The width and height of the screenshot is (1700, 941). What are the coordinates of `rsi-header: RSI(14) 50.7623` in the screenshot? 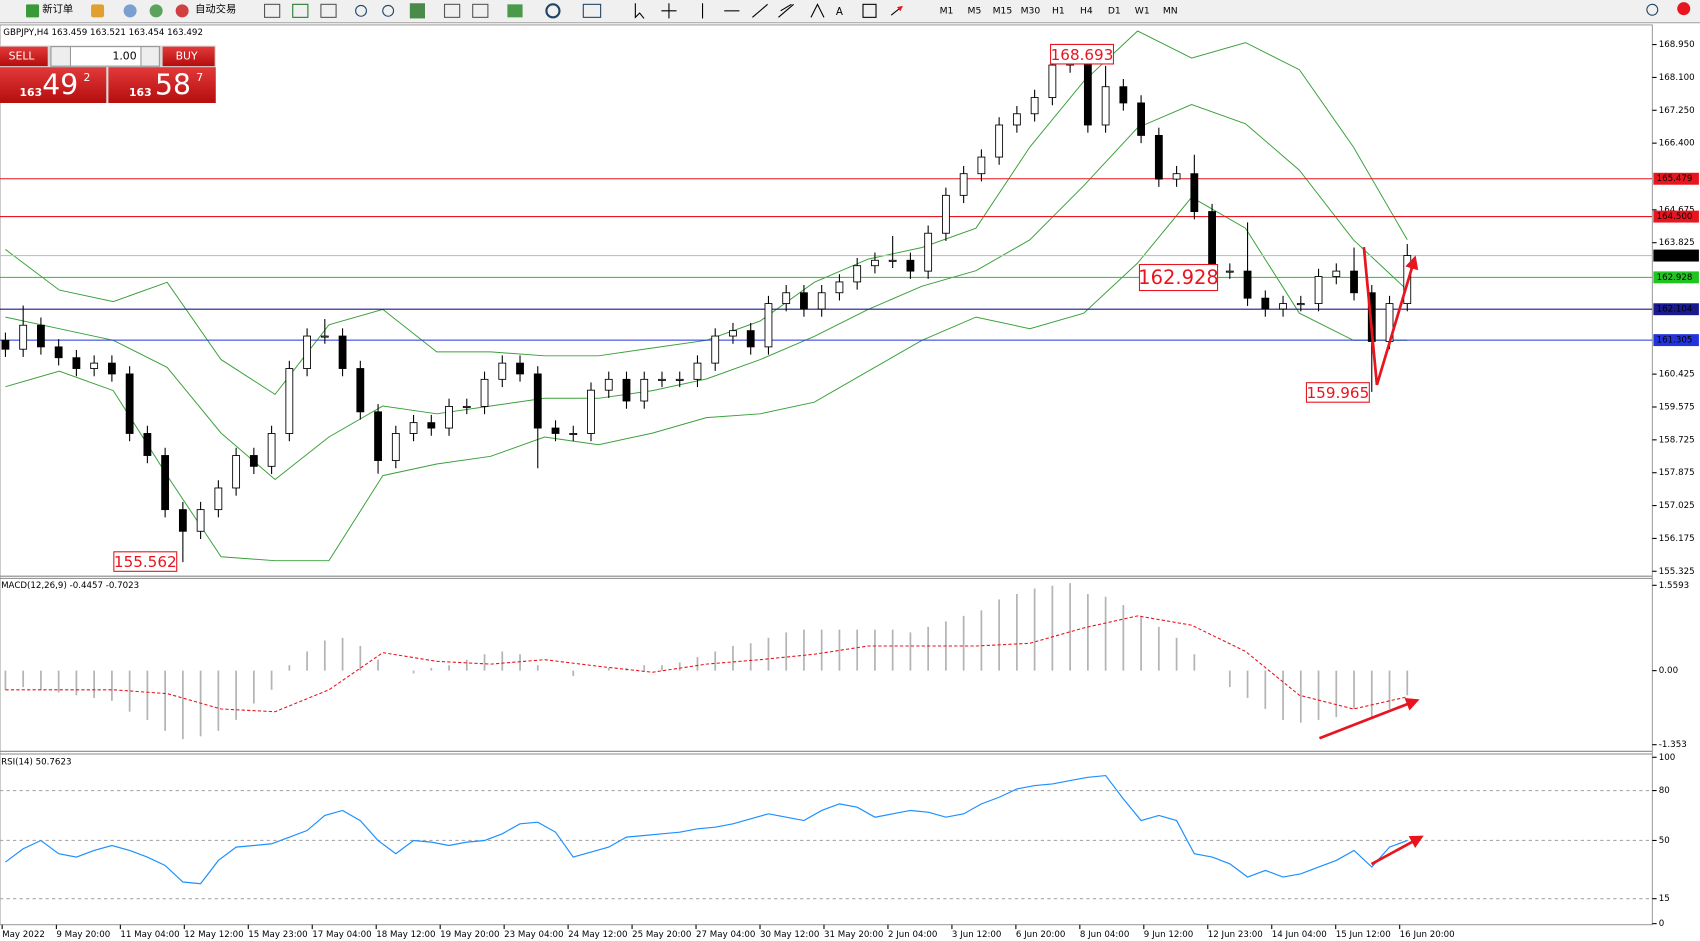 It's located at (36, 763).